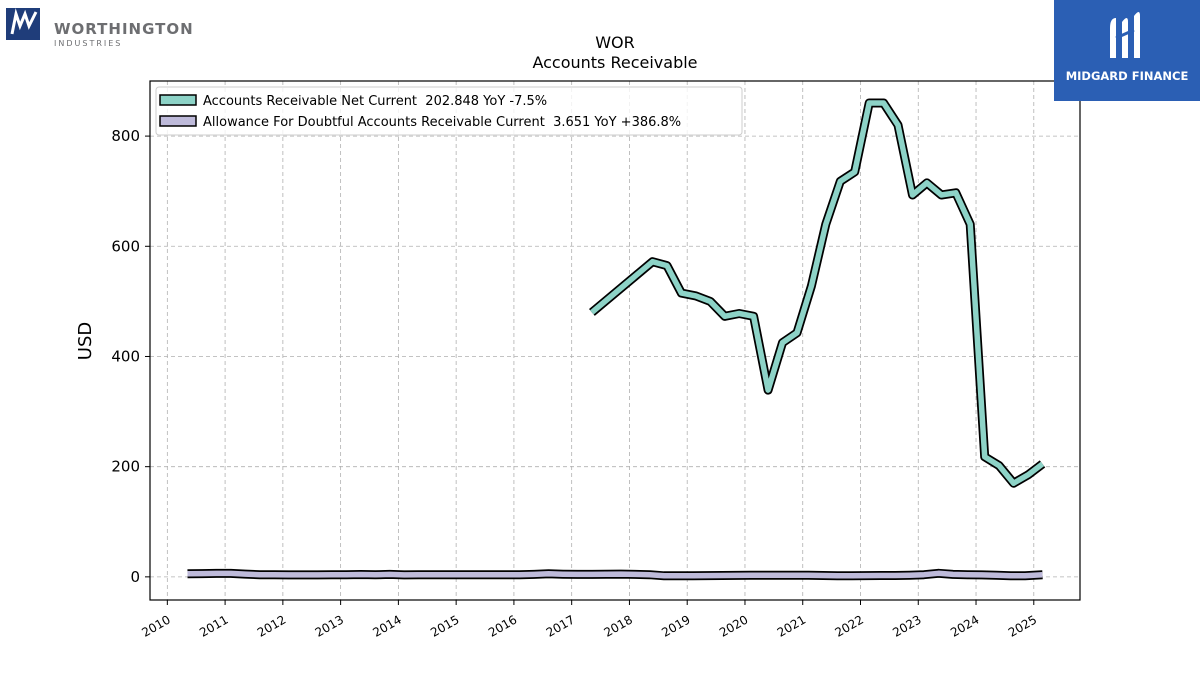 The height and width of the screenshot is (675, 1200). I want to click on worthington-logo-icon, so click(23, 24).